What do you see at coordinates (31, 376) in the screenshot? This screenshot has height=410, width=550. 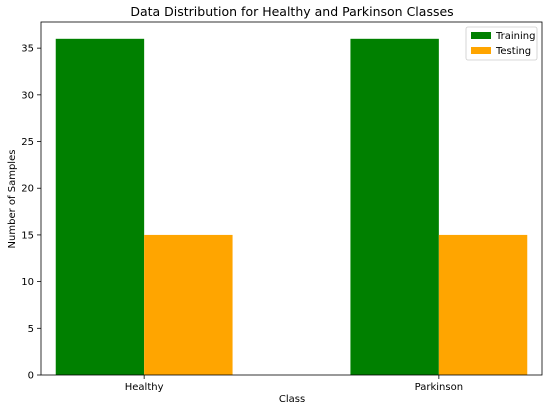 I see `y-tick-label: 0` at bounding box center [31, 376].